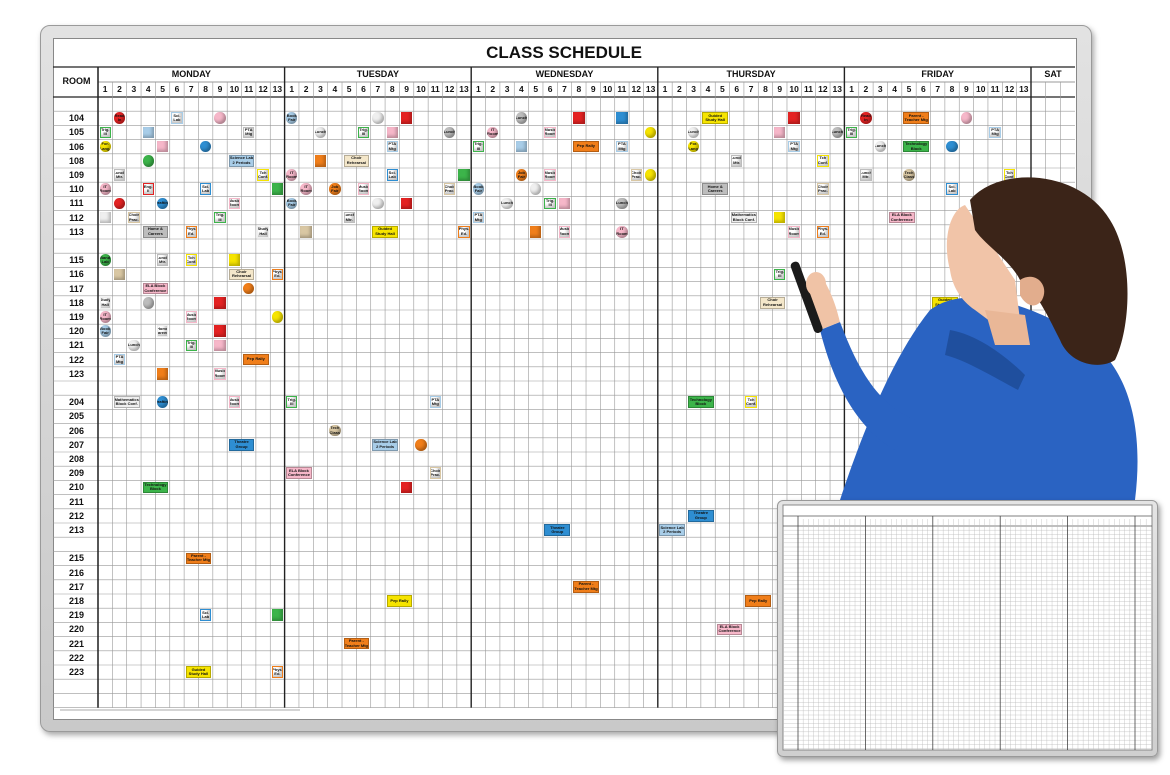 Image resolution: width=1170 pixels, height=775 pixels. Describe the element at coordinates (162, 331) in the screenshot. I see `schedule-magnet: Home Careers` at that location.